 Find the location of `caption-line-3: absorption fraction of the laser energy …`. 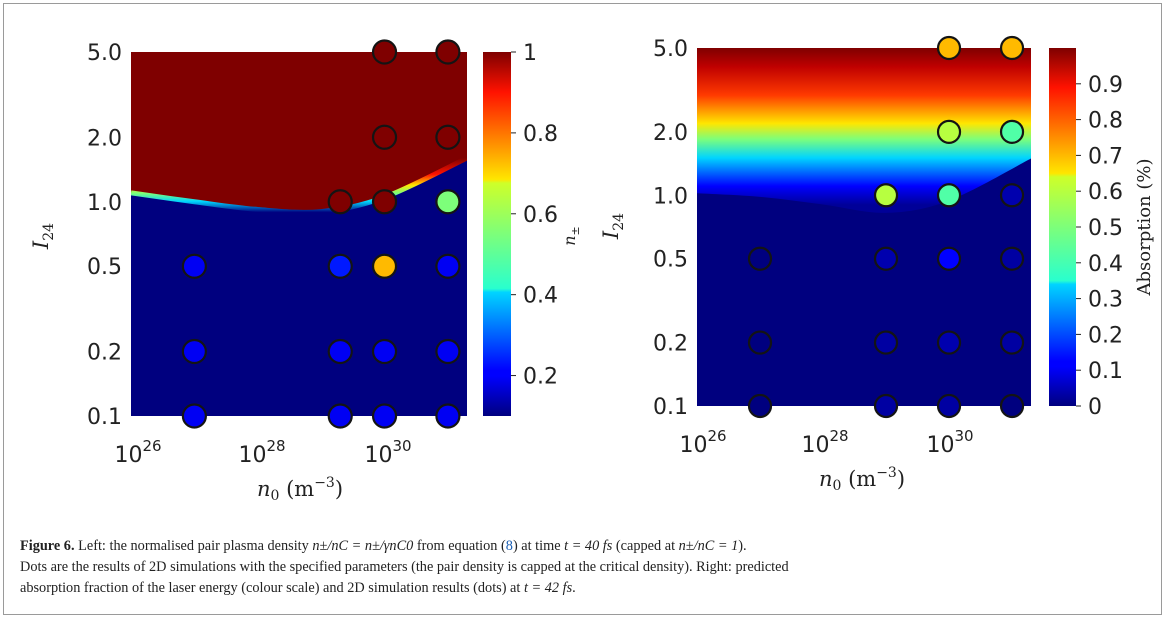

caption-line-3: absorption fraction of the laser energy … is located at coordinates (585, 588).